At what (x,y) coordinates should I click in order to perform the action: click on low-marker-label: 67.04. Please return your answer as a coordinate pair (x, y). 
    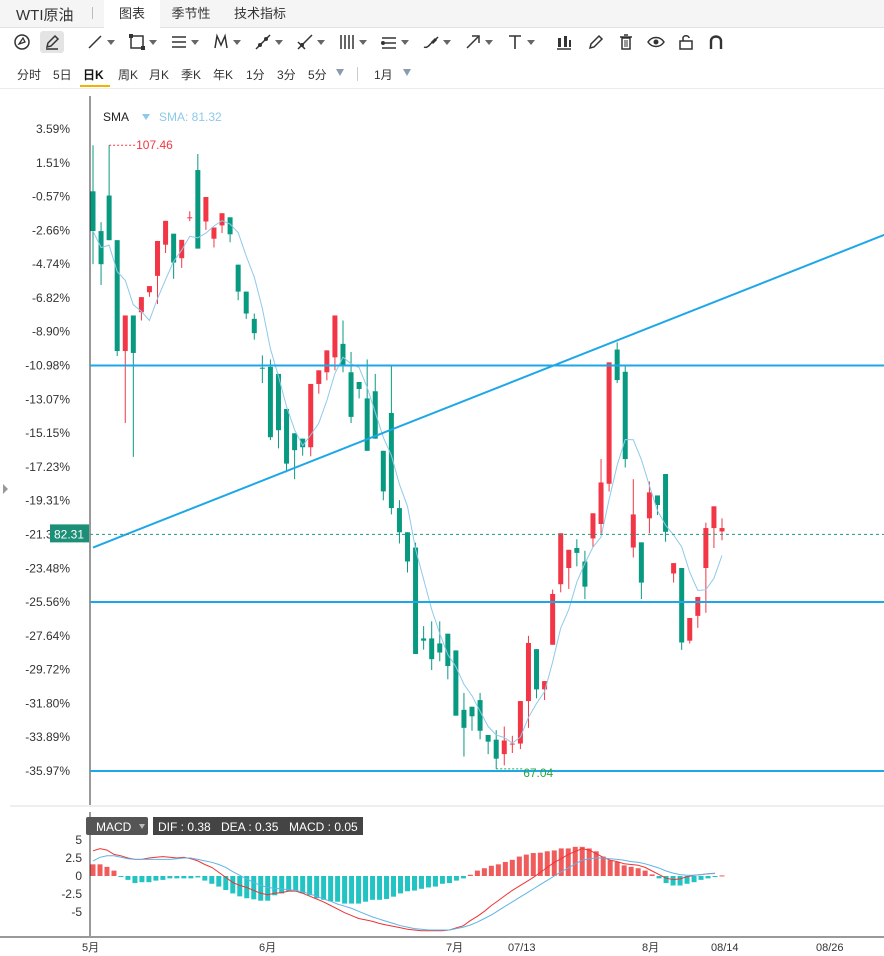
    Looking at the image, I should click on (538, 773).